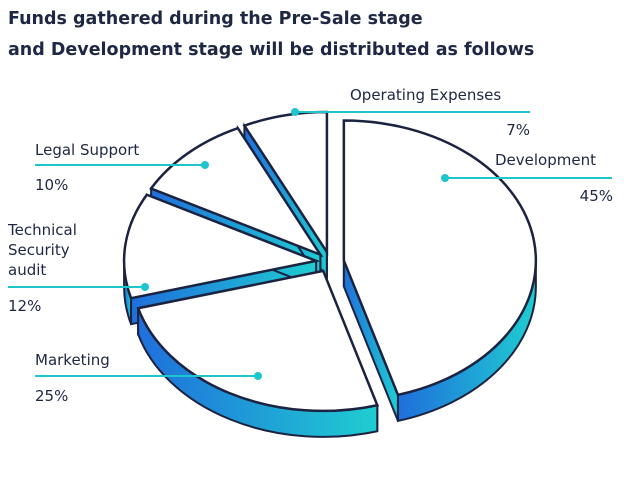 The image size is (640, 480). I want to click on value-label: 7%, so click(518, 130).